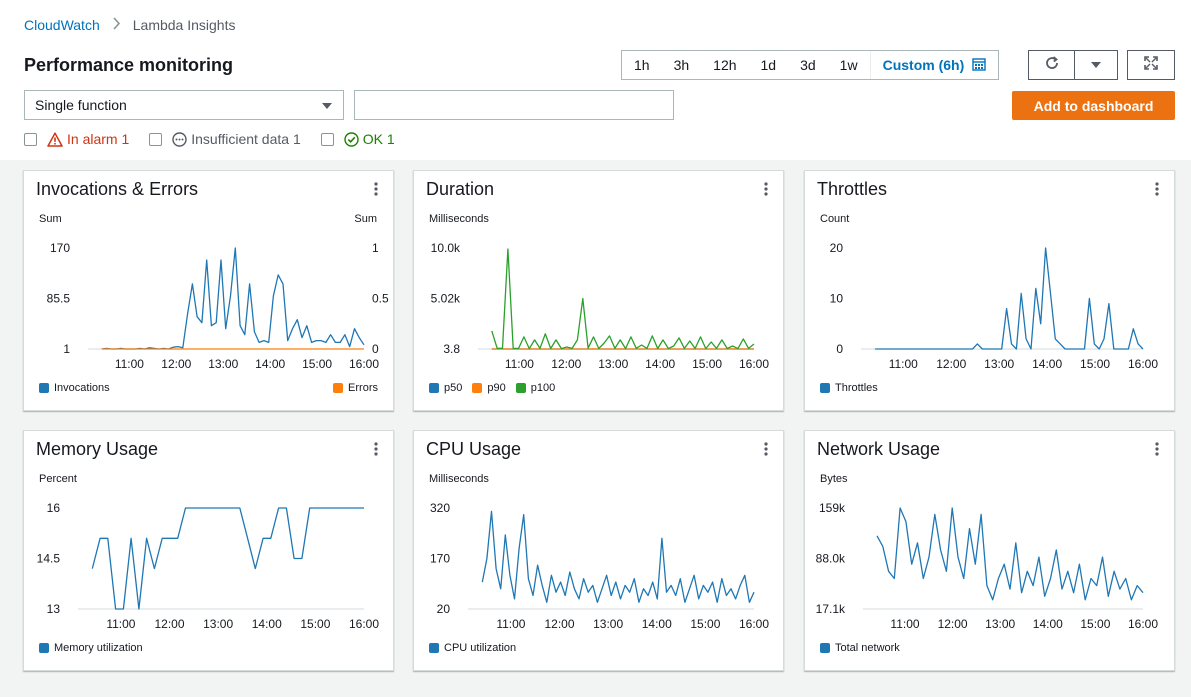 This screenshot has width=1191, height=697. What do you see at coordinates (327, 105) in the screenshot?
I see `caret-down-icon` at bounding box center [327, 105].